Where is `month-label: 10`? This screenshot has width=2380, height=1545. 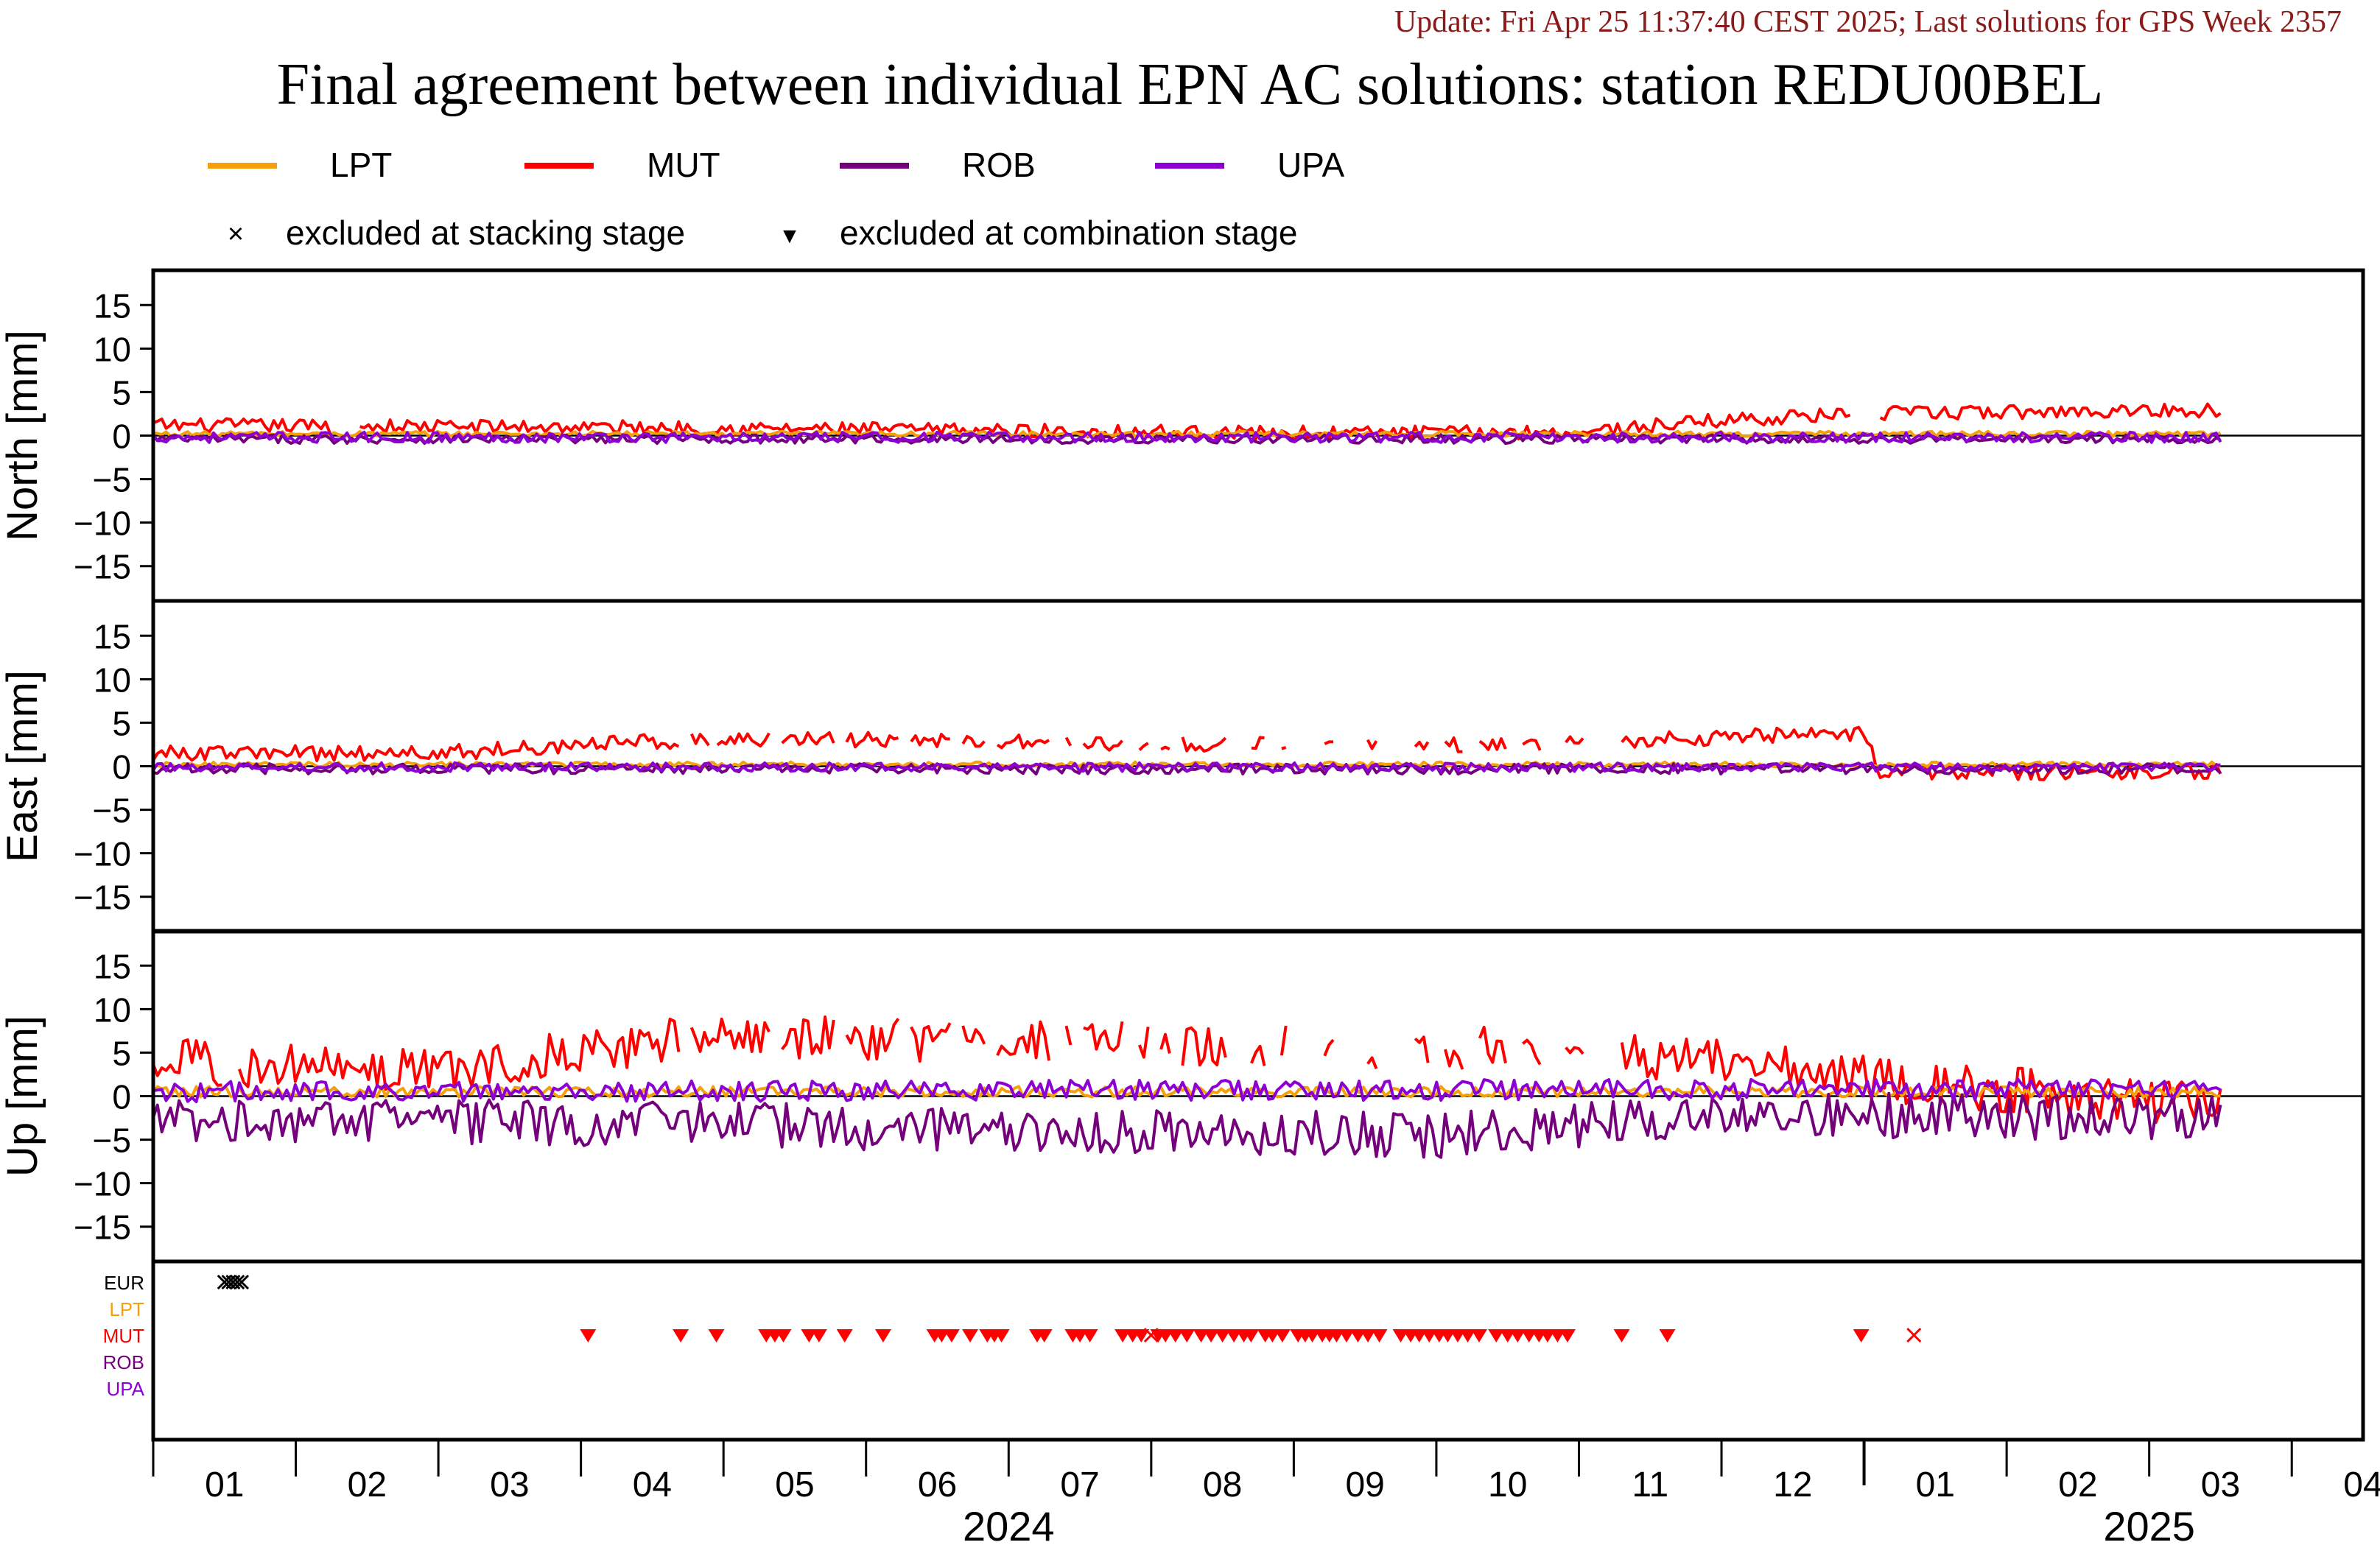 month-label: 10 is located at coordinates (1507, 1485).